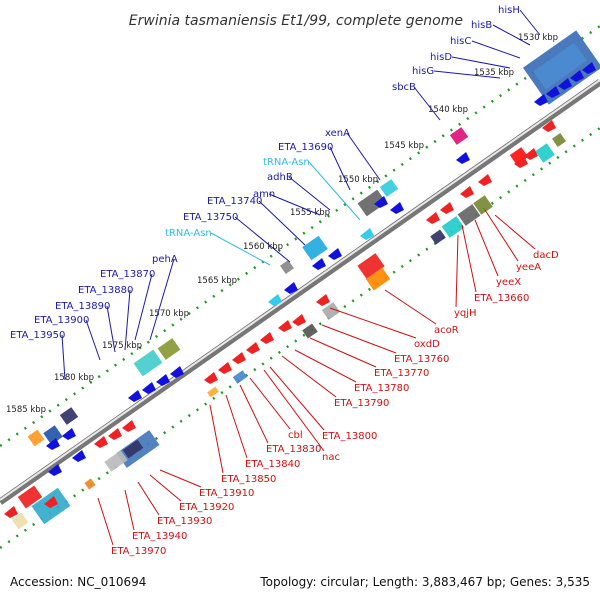  I want to click on gene-label: ETA_13950, so click(37, 335).